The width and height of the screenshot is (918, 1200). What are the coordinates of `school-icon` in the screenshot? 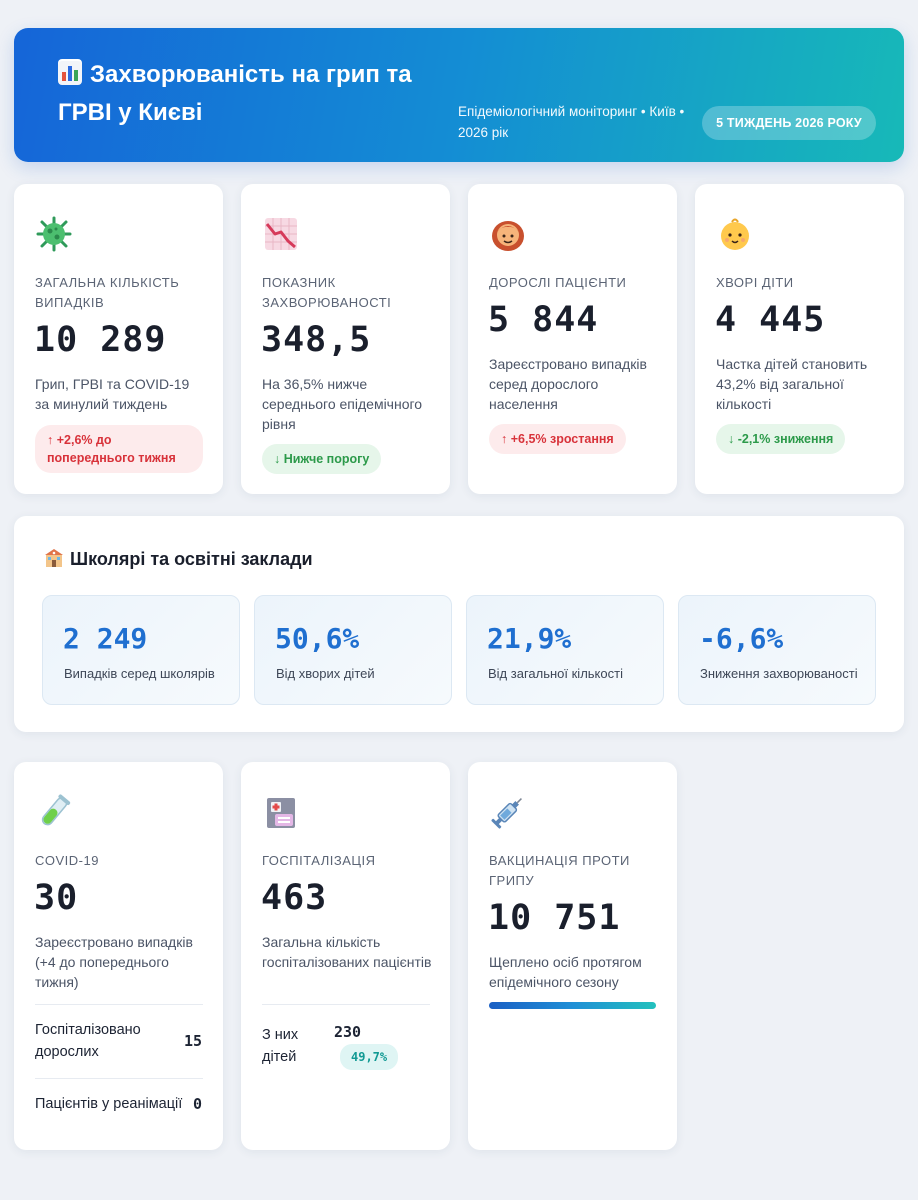 It's located at (54, 558).